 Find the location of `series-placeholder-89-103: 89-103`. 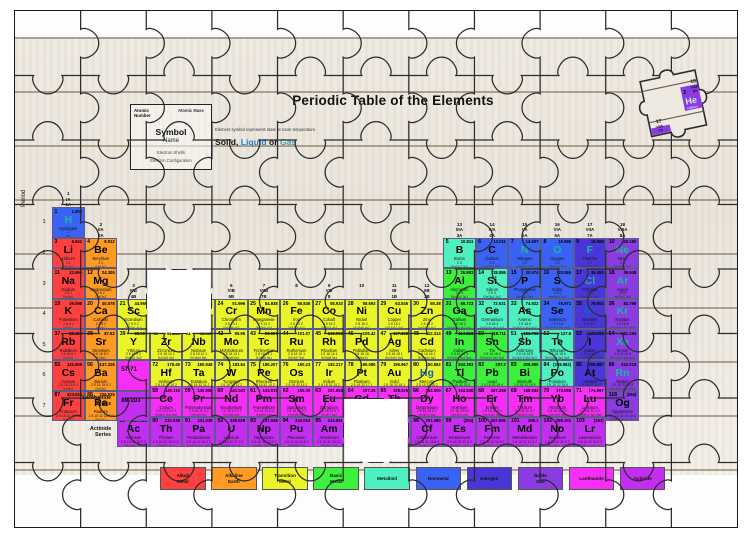

series-placeholder-89-103: 89-103 is located at coordinates (133, 406).